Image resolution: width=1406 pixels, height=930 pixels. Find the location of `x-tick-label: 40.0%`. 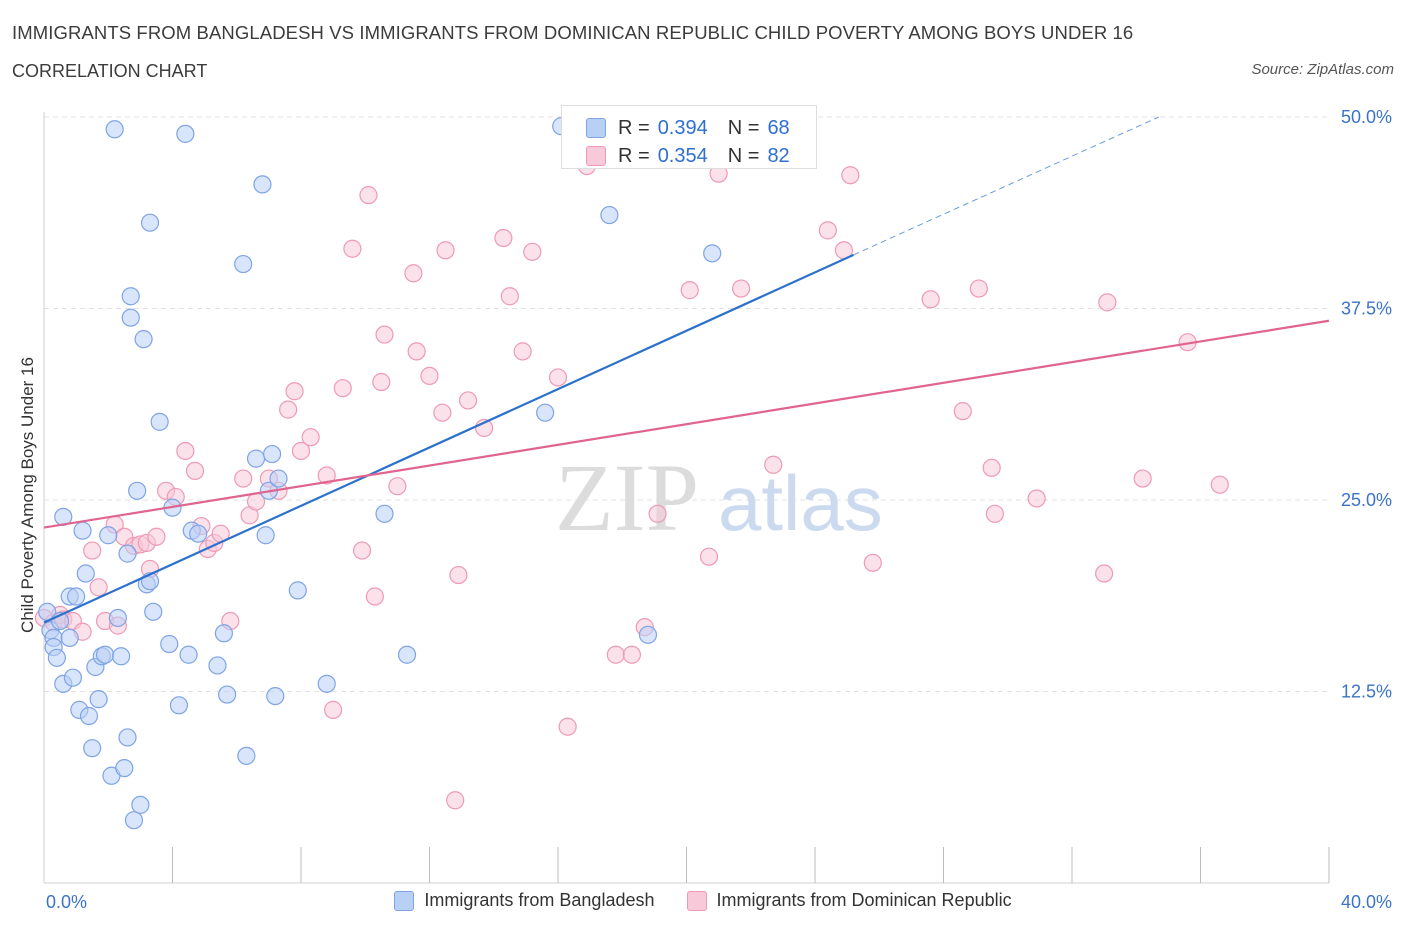

x-tick-label: 40.0% is located at coordinates (1366, 902).